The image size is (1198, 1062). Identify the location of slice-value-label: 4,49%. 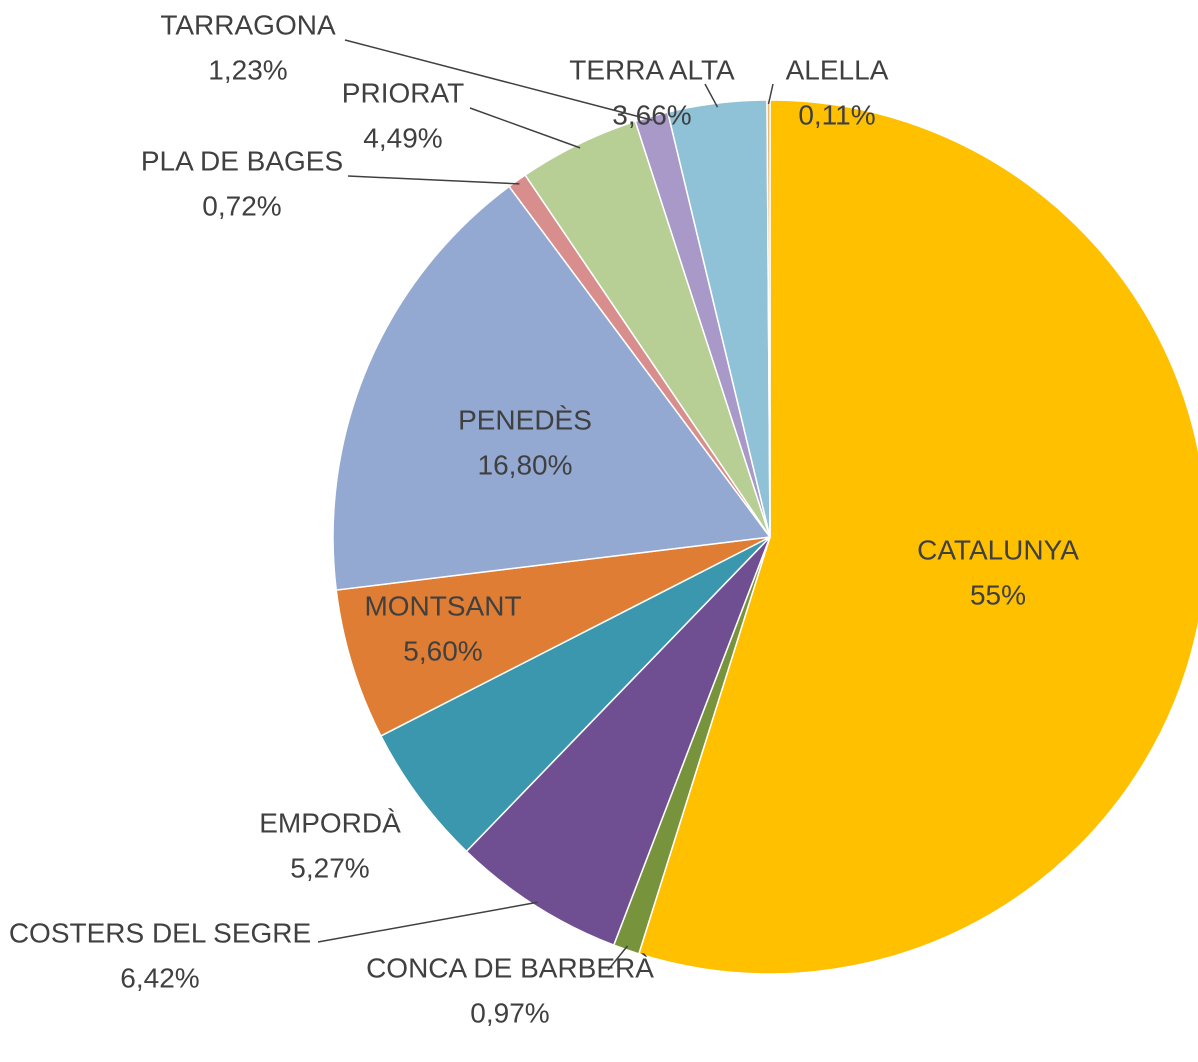
(402, 137).